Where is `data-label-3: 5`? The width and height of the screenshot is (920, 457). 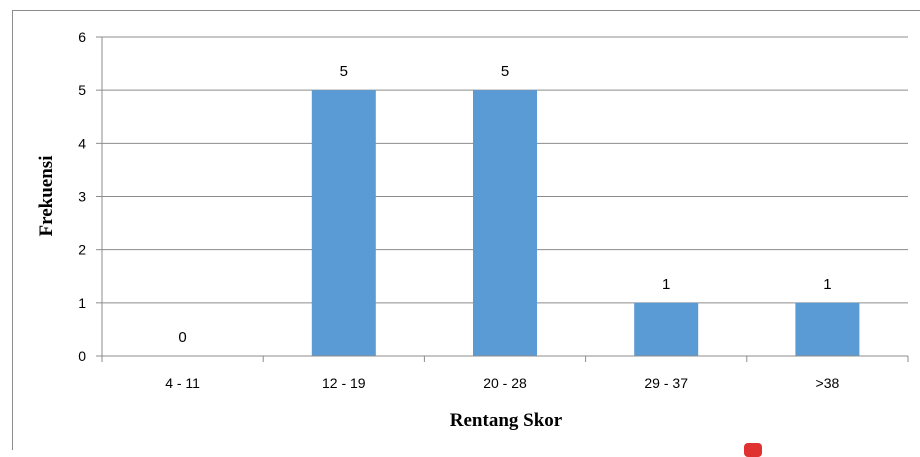
data-label-3: 5 is located at coordinates (505, 71).